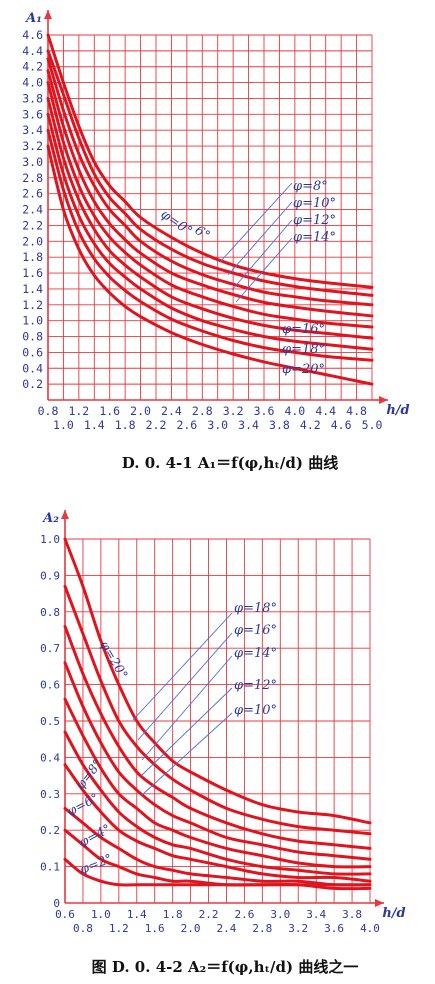 This screenshot has height=984, width=435. Describe the element at coordinates (230, 463) in the screenshot. I see `chart-a1-caption: D. 0. 4-1 A₁＝f(φ,hₜ/d) 曲线` at that location.